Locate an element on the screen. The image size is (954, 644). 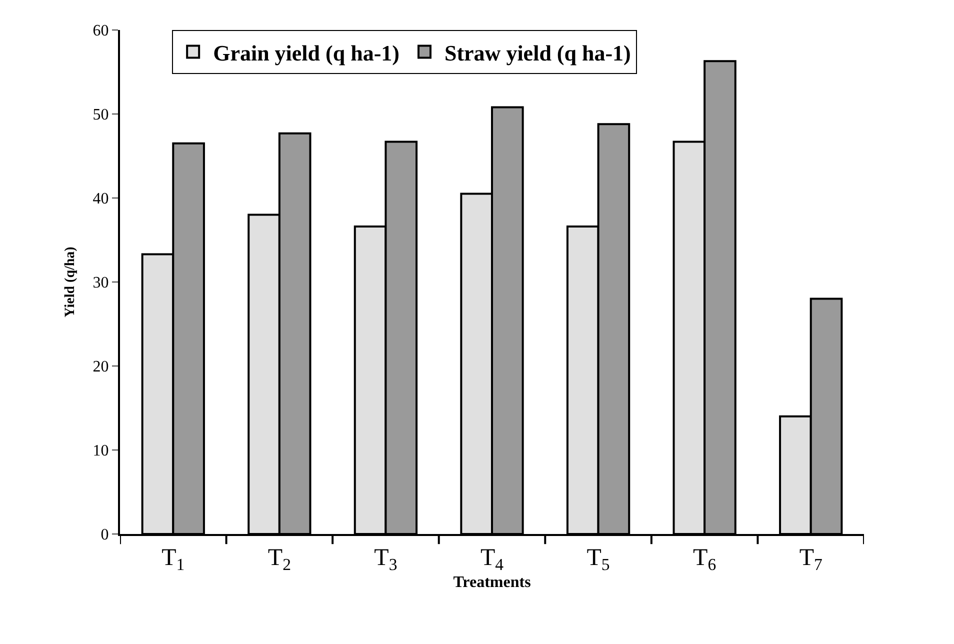
x-tick-label: T$_{6}$ is located at coordinates (704, 559).